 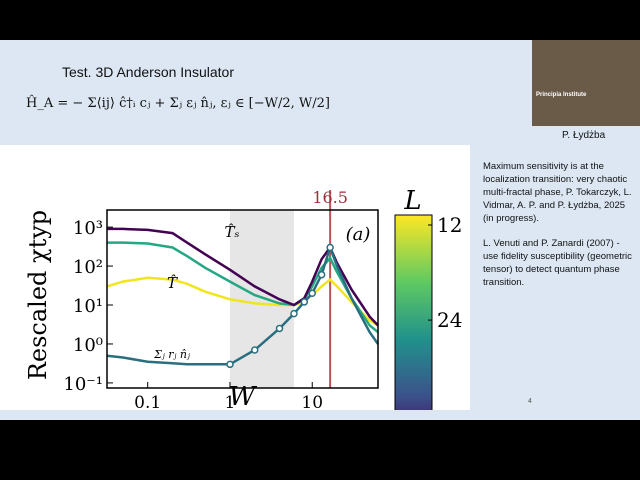 I want to click on annotation: Σⱼ rⱼ n̂ⱼ, so click(x=171, y=354).